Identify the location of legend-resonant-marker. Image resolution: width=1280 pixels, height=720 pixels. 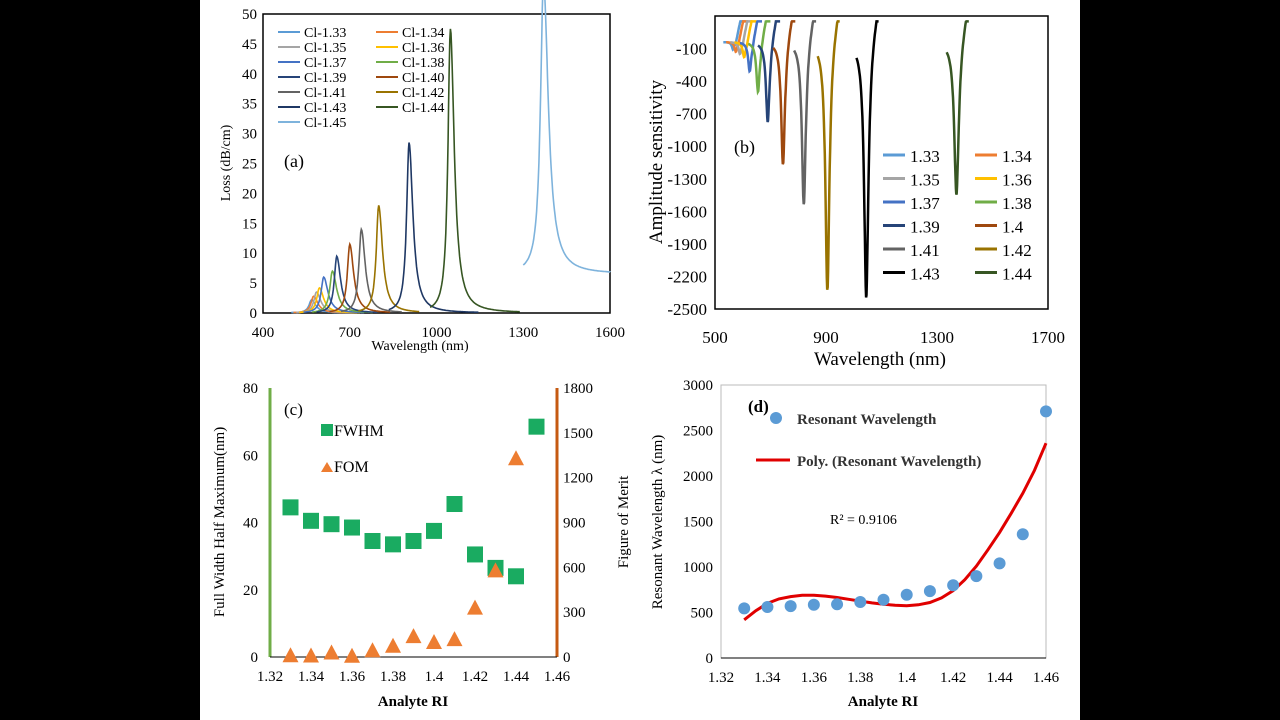
(776, 418).